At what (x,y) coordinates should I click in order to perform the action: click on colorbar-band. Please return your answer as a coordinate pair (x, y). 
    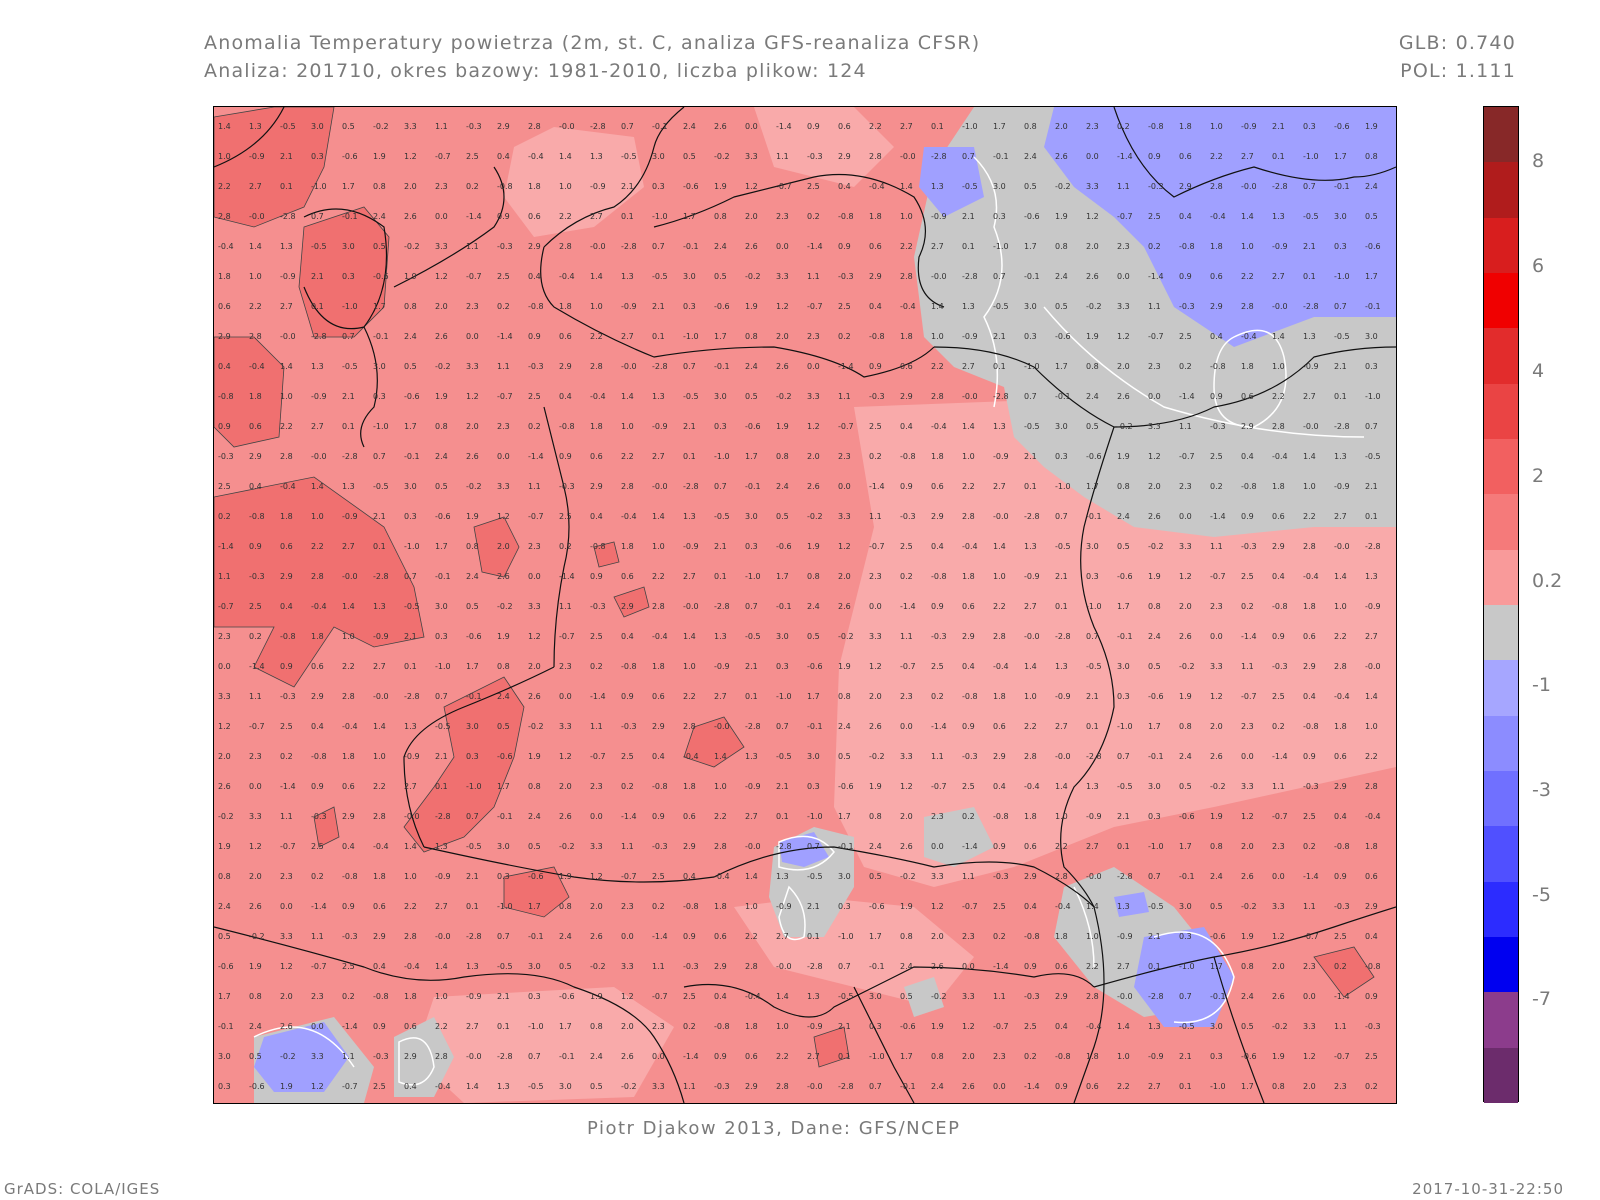
    Looking at the image, I should click on (1501, 467).